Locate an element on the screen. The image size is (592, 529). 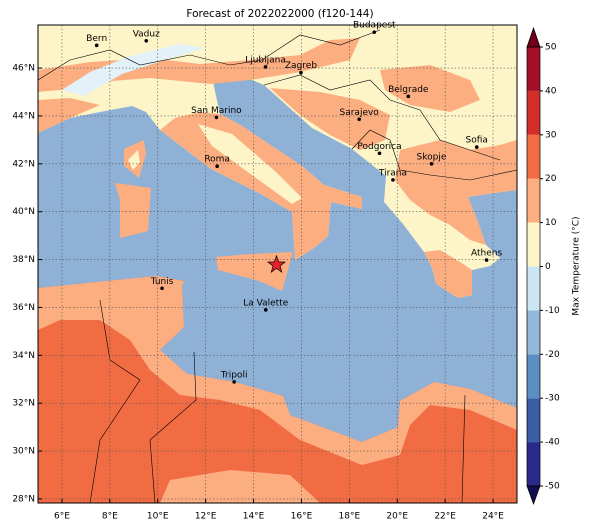
y-tick-label: 44°N is located at coordinates (23, 116).